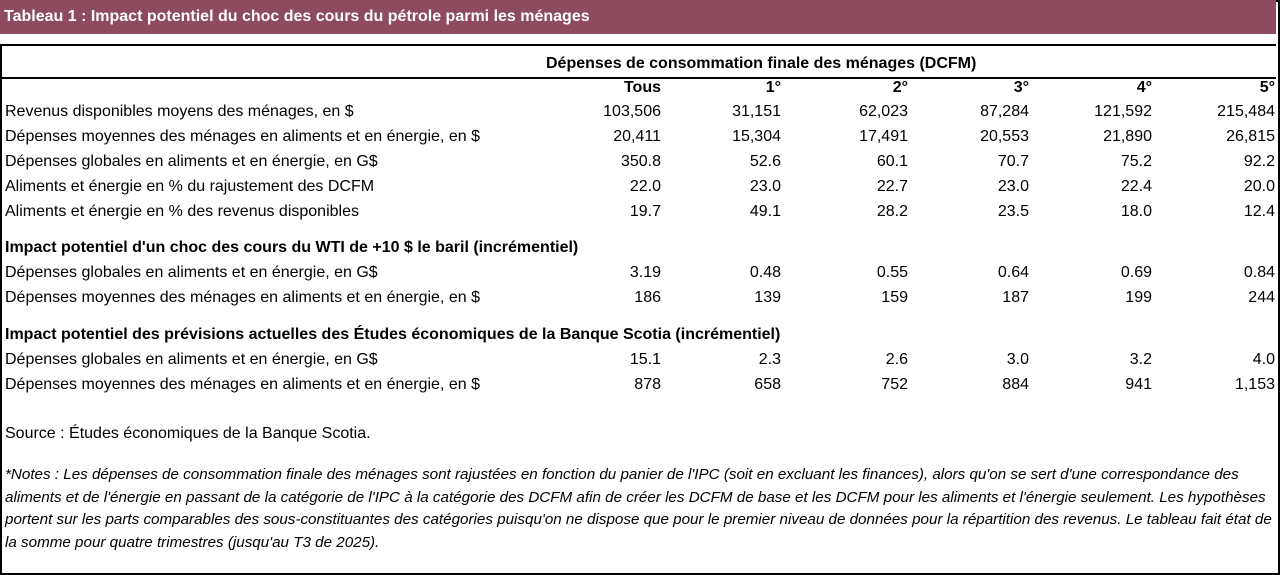 Image resolution: width=1280 pixels, height=575 pixels. I want to click on column-header: 3°, so click(1021, 87).